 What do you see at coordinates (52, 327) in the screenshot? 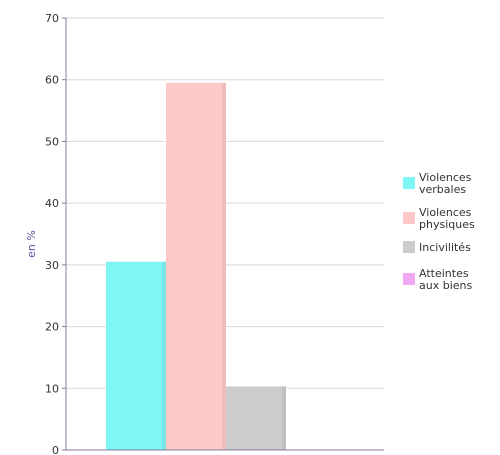
I see `y-tick-label: 20` at bounding box center [52, 327].